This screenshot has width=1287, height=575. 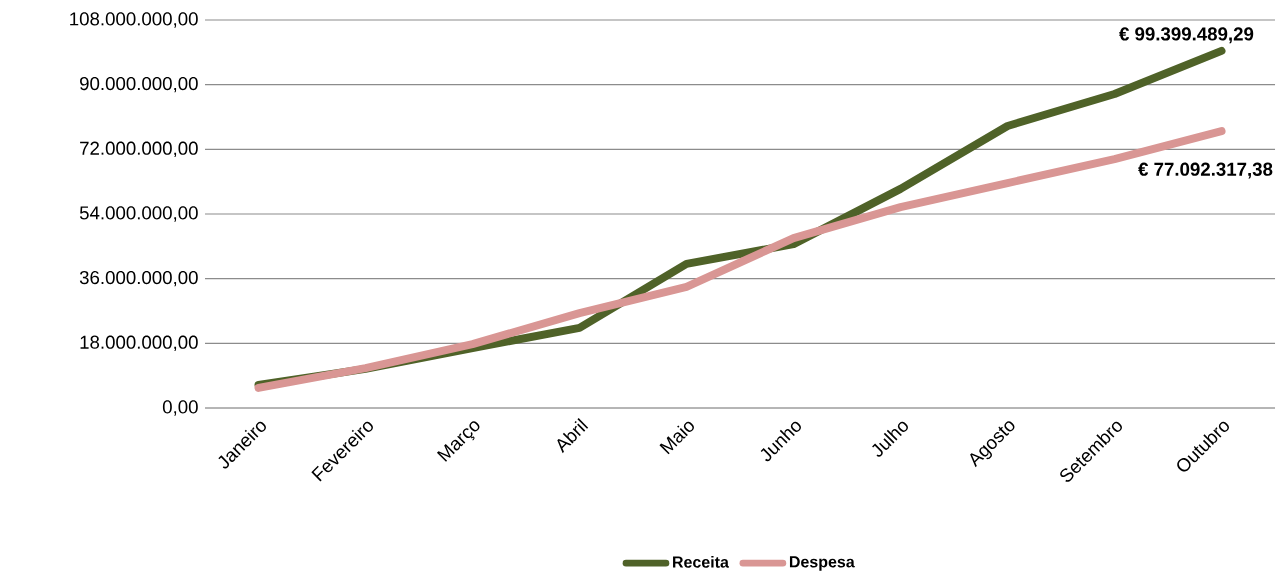 What do you see at coordinates (1186, 35) in the screenshot?
I see `annotation: € 99.399.489,29` at bounding box center [1186, 35].